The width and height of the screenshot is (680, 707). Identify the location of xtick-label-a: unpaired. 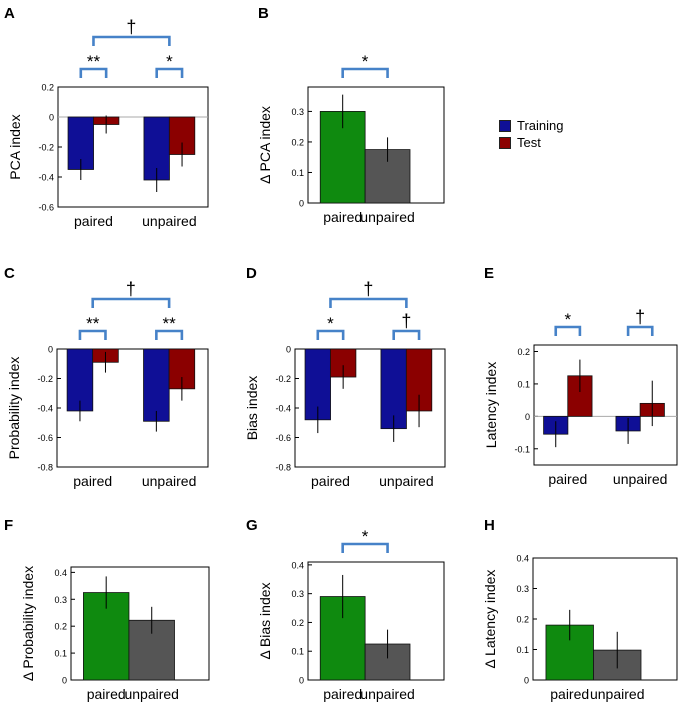
(169, 221).